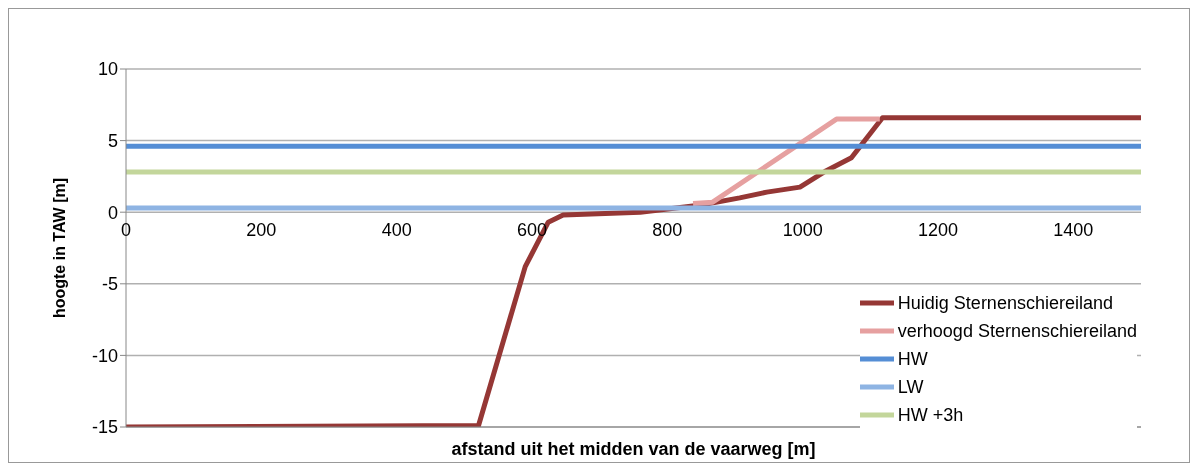  I want to click on x-tick-label: 1000, so click(802, 230).